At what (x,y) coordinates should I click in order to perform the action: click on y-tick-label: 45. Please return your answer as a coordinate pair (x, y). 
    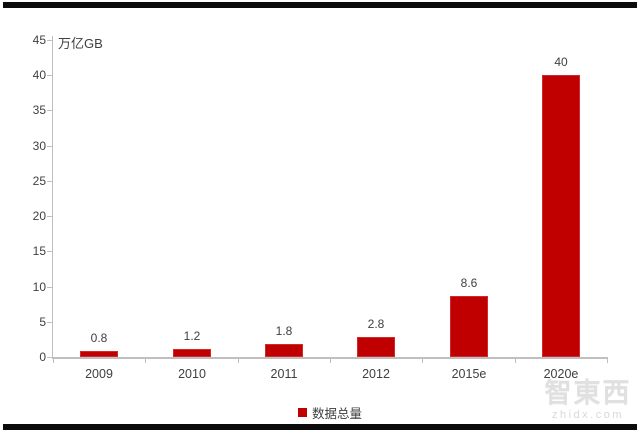
    Looking at the image, I should click on (39, 40).